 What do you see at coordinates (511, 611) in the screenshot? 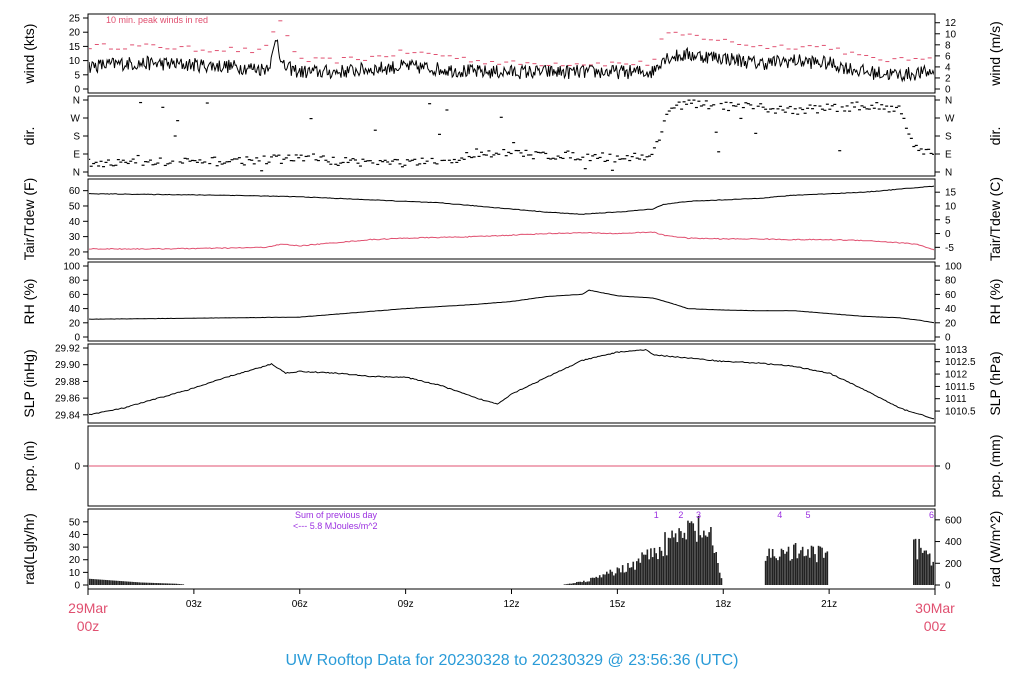
I see `x-axis: 03z 06z 09z 12z 15z 18z 21z 29Mar 00z 30Mar 00z` at bounding box center [511, 611].